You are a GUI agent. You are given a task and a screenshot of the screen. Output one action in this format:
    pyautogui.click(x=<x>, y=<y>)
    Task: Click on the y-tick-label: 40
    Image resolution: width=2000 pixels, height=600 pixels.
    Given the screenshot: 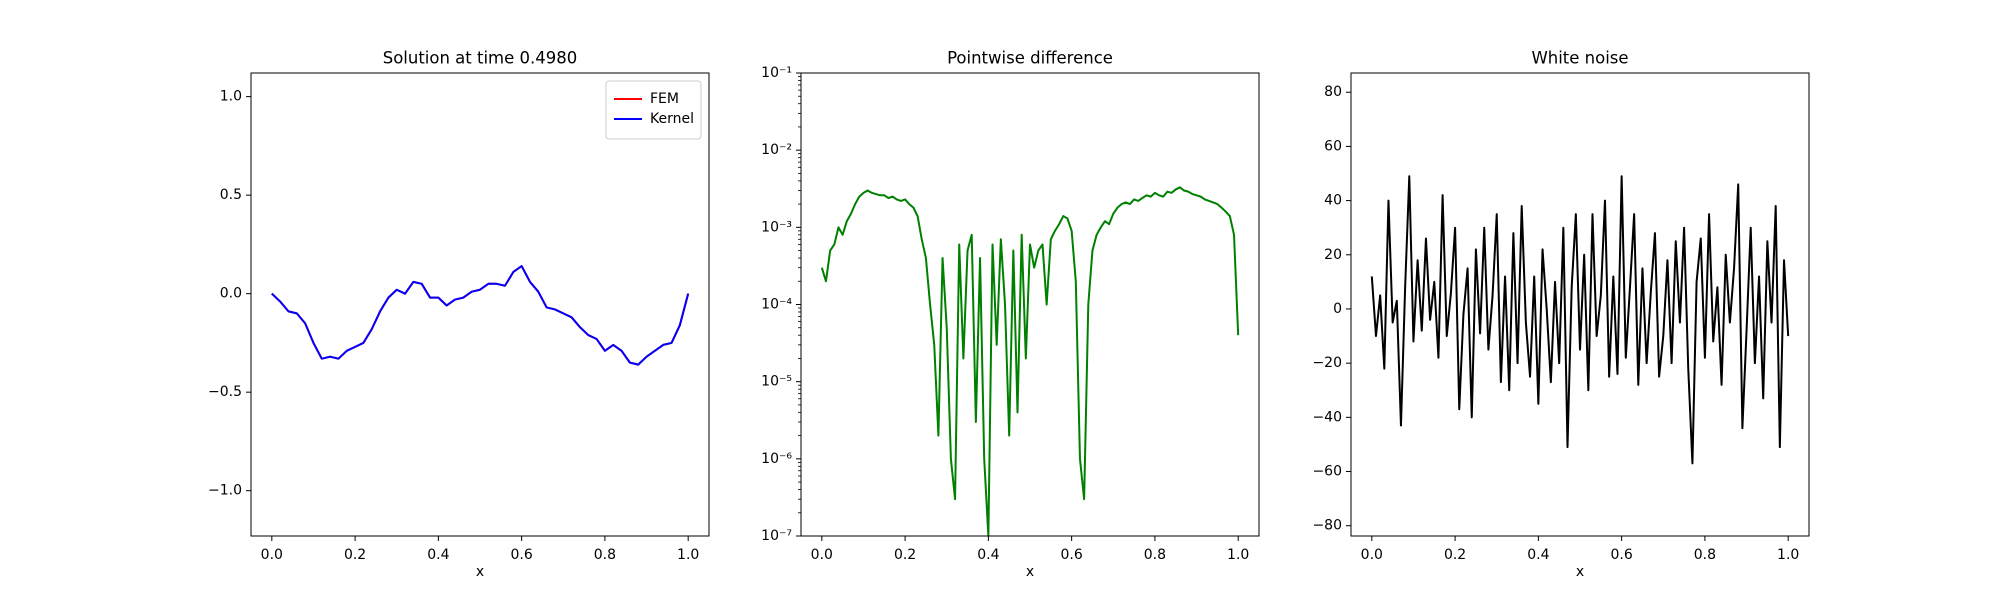 What is the action you would take?
    pyautogui.click(x=1333, y=201)
    